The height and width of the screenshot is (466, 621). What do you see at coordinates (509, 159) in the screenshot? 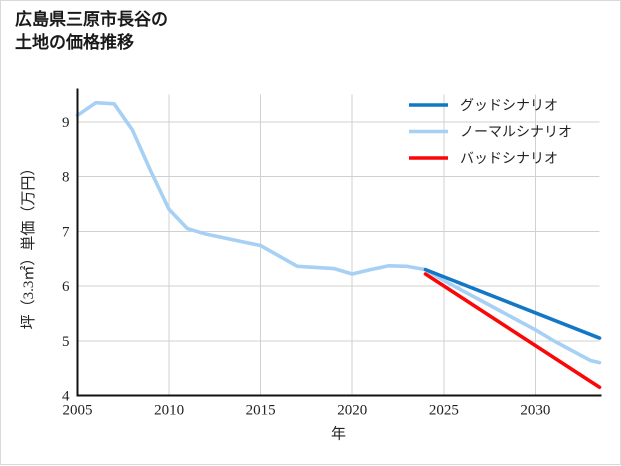
I see `legend-label-バッドシナリオ: バッドシナリオ` at bounding box center [509, 159].